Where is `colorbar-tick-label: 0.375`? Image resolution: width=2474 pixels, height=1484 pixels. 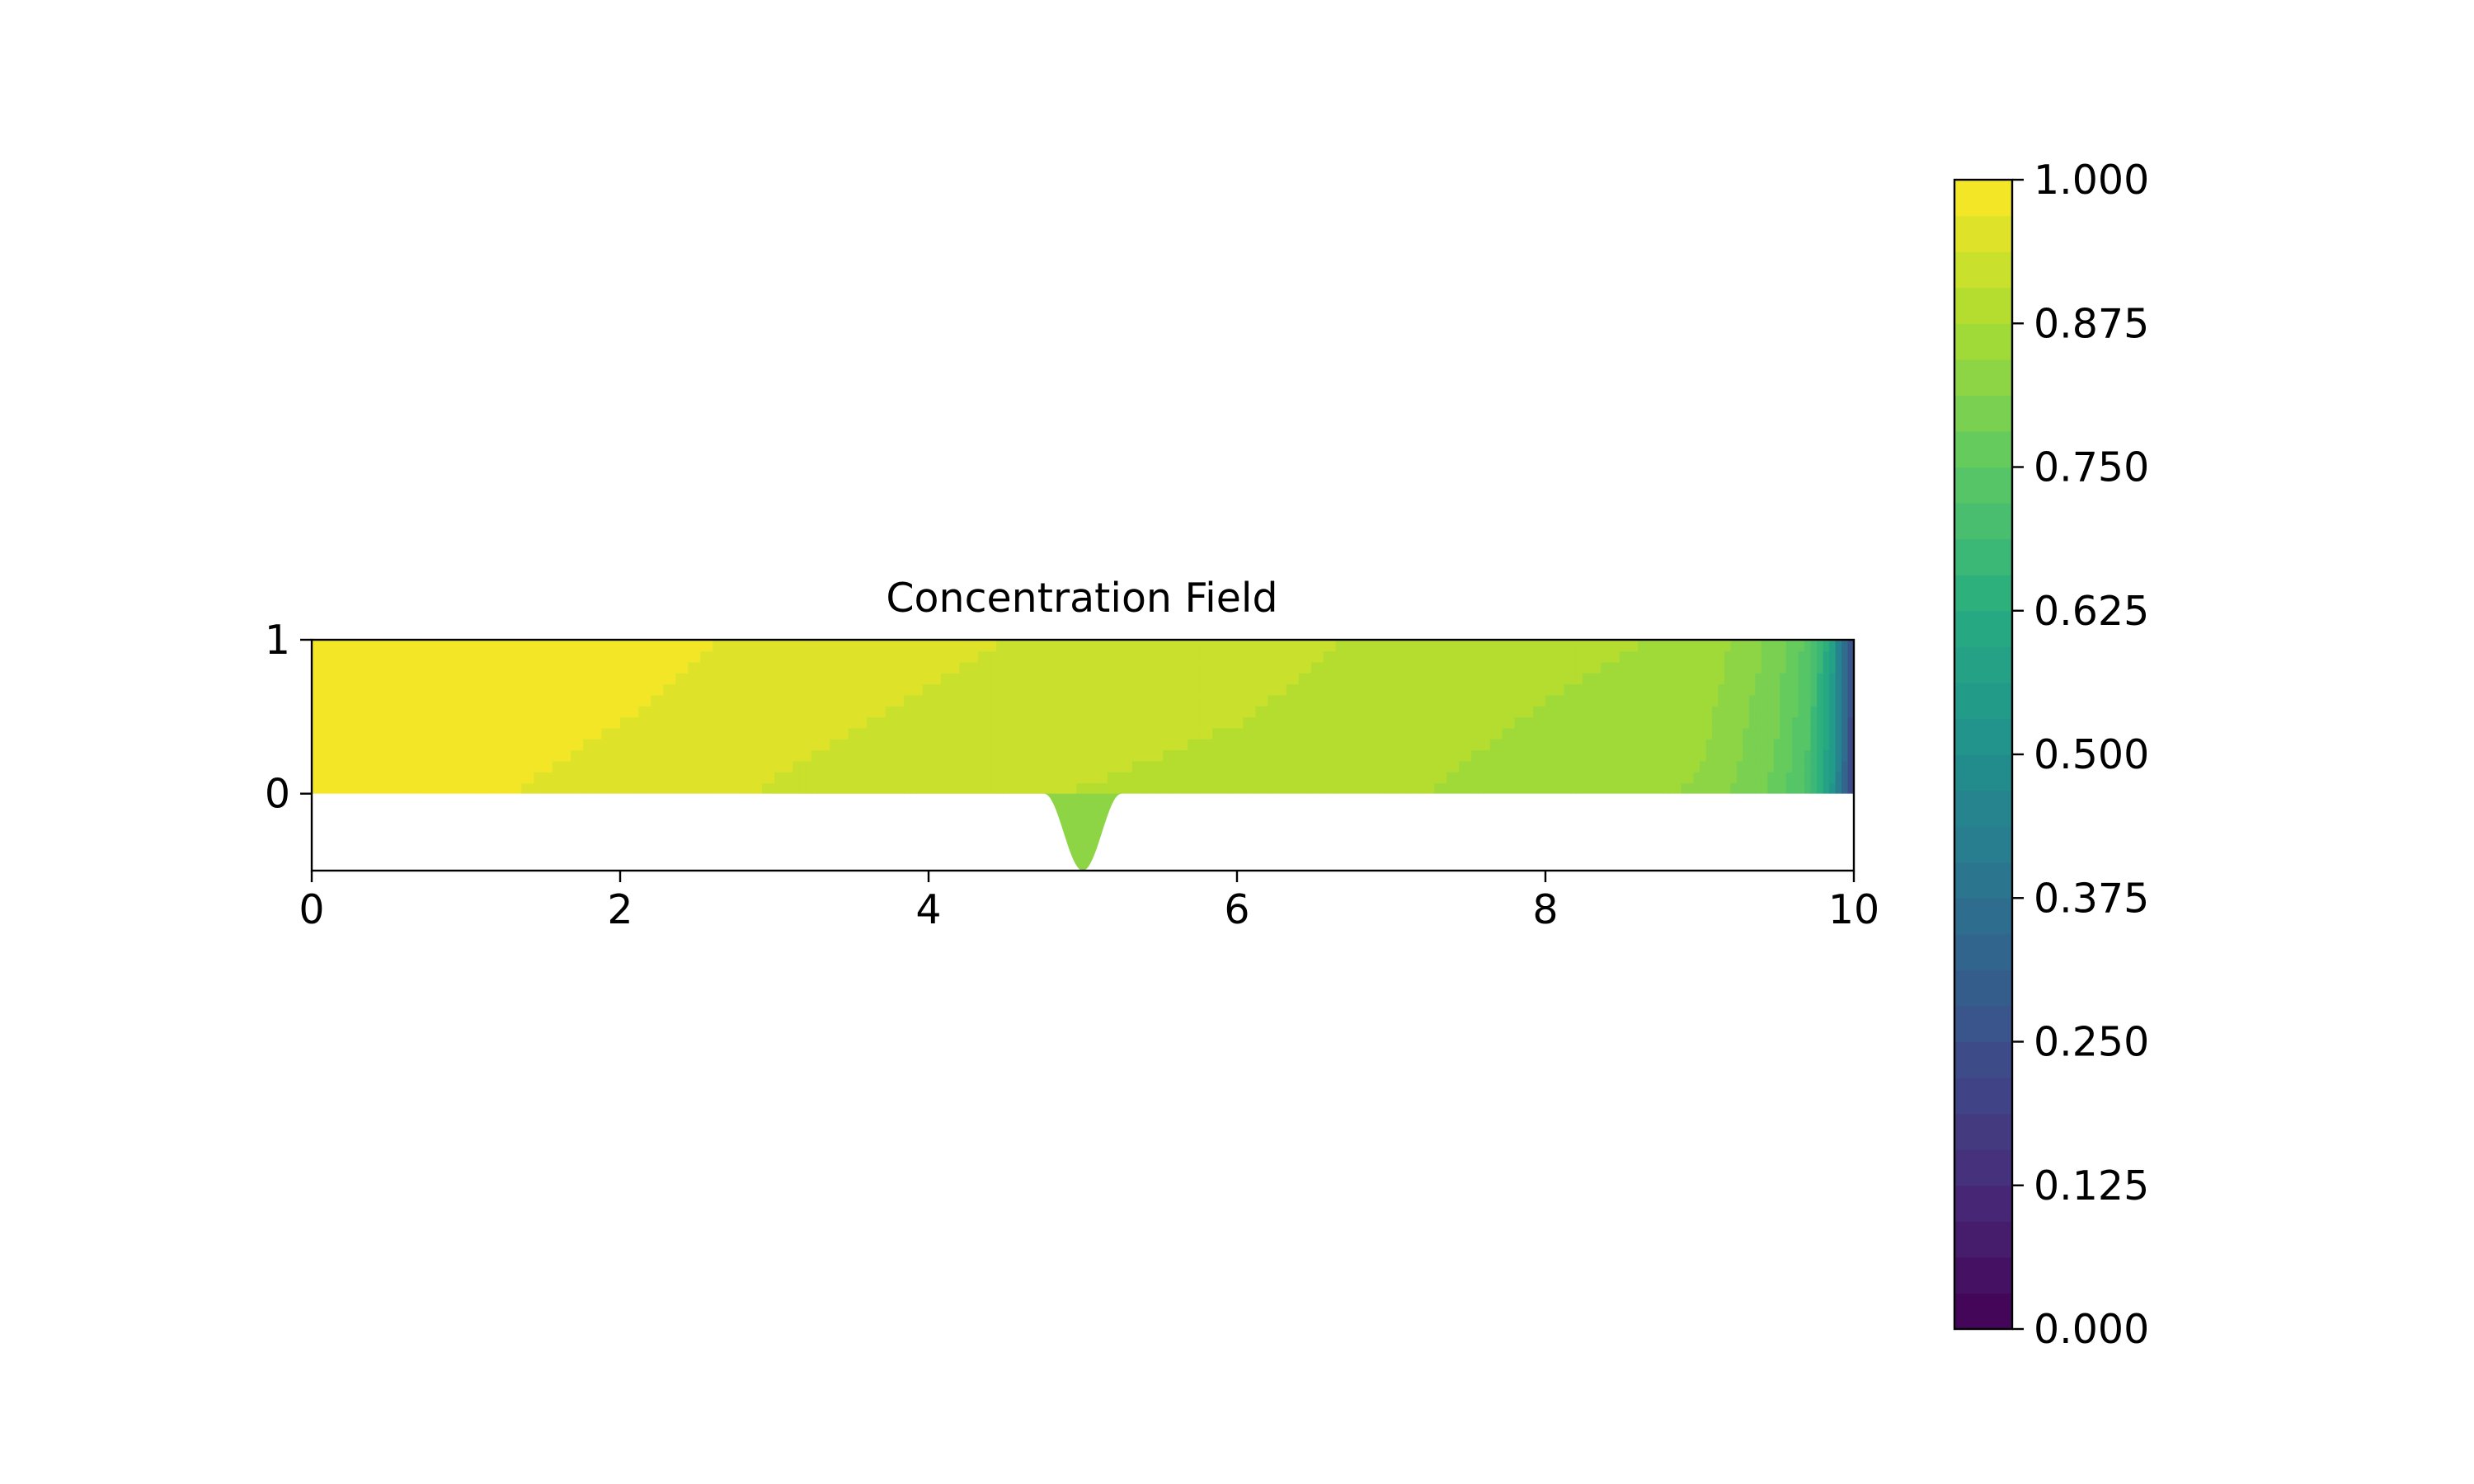
colorbar-tick-label: 0.375 is located at coordinates (2091, 899).